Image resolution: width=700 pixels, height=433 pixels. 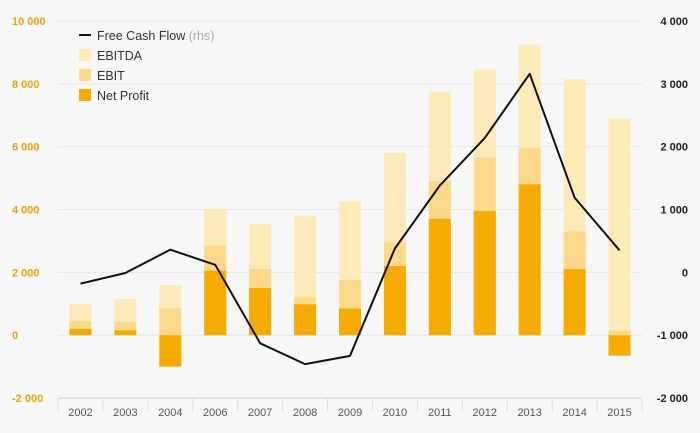 I want to click on legend-label: EBIT, so click(x=111, y=76).